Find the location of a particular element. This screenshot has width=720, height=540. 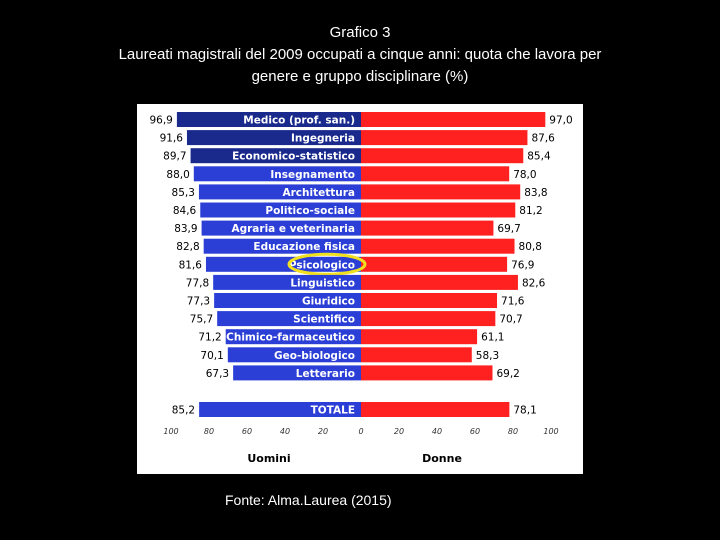

x-tick-right-3: 80 is located at coordinates (513, 431).